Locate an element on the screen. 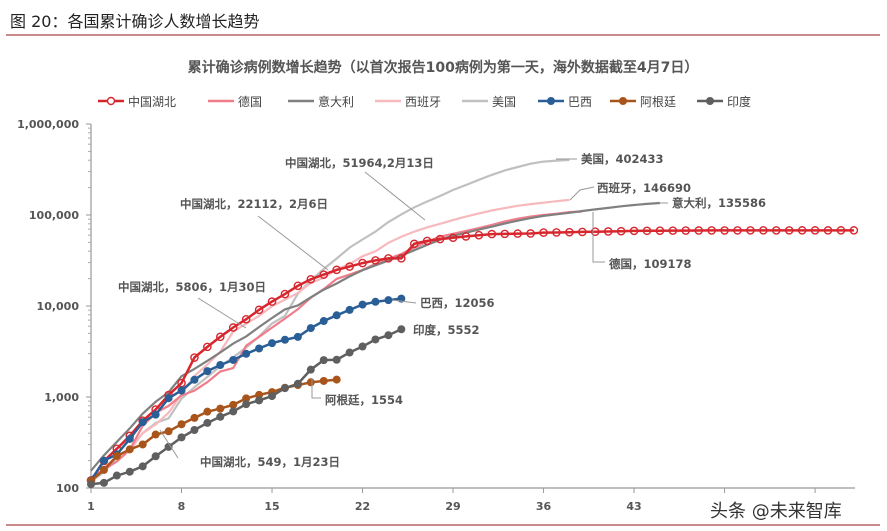  annotation-label: 印度，5552 is located at coordinates (446, 330).